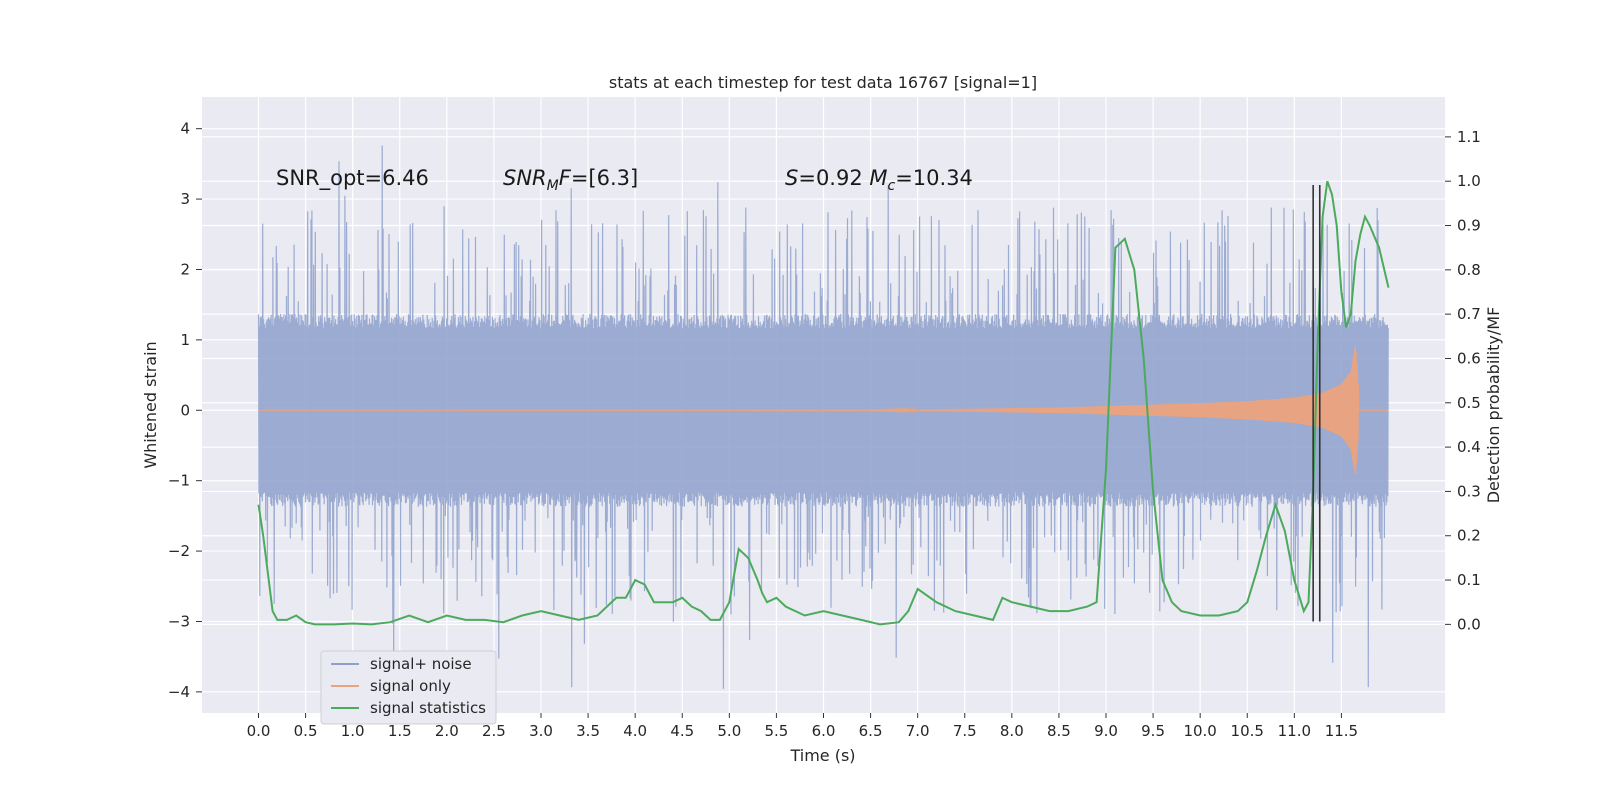 Image resolution: width=1600 pixels, height=800 pixels. Describe the element at coordinates (635, 731) in the screenshot. I see `x-tick-label: 4.0` at that location.